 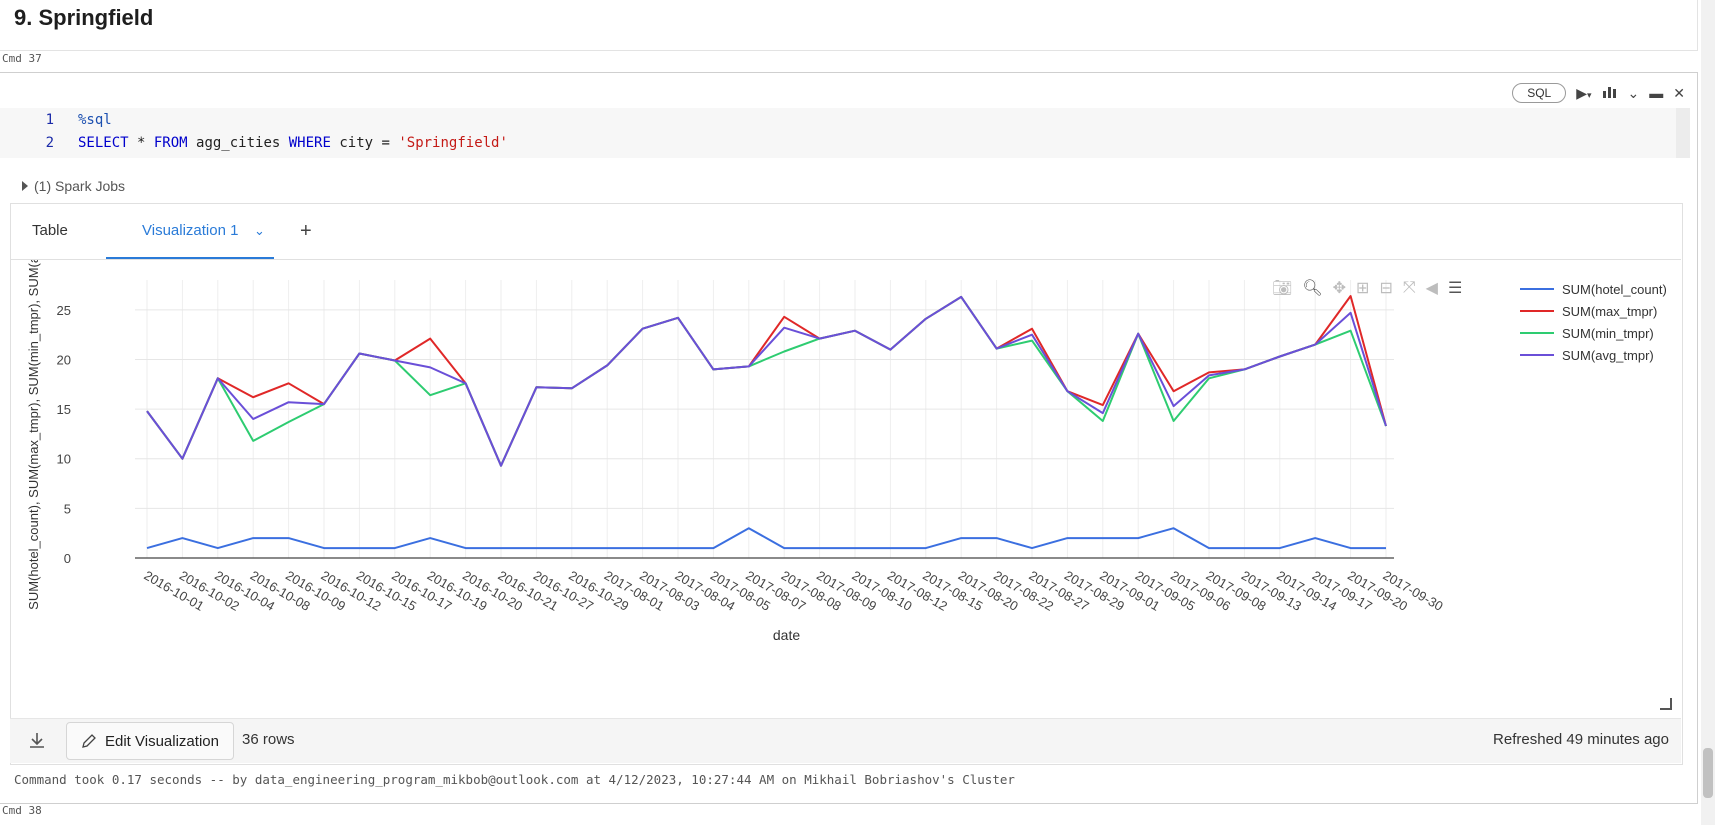 I want to click on zoom-out-icon: ⊟, so click(x=1386, y=288).